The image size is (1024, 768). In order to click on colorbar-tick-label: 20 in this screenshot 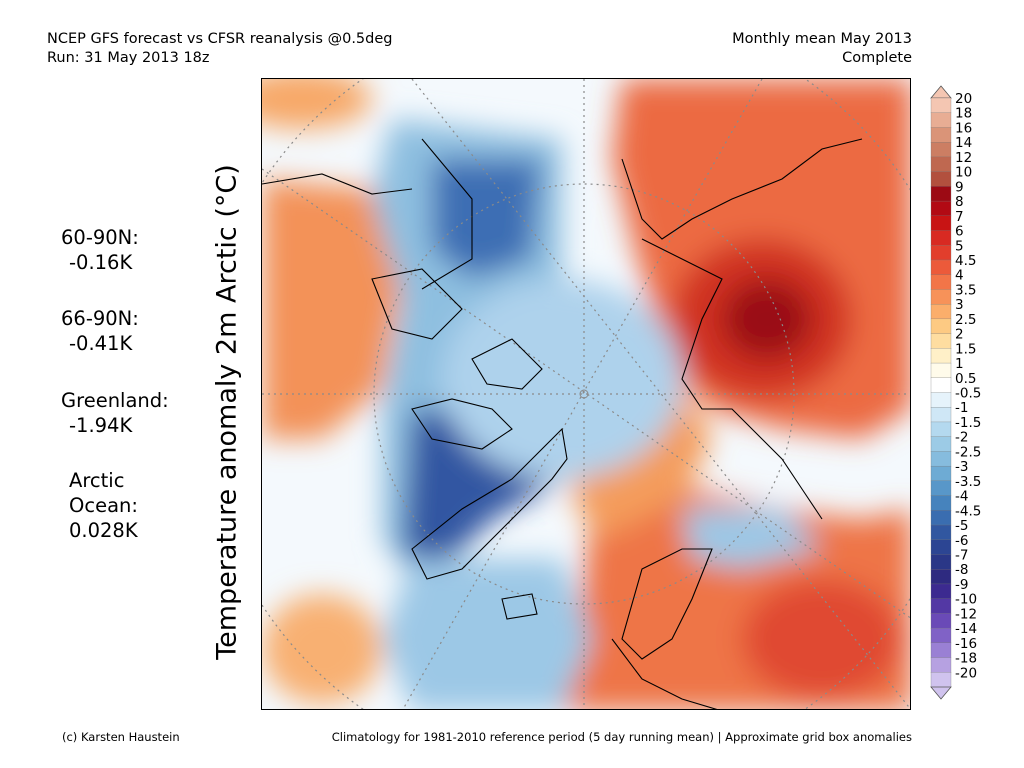, I will do `click(963, 99)`.